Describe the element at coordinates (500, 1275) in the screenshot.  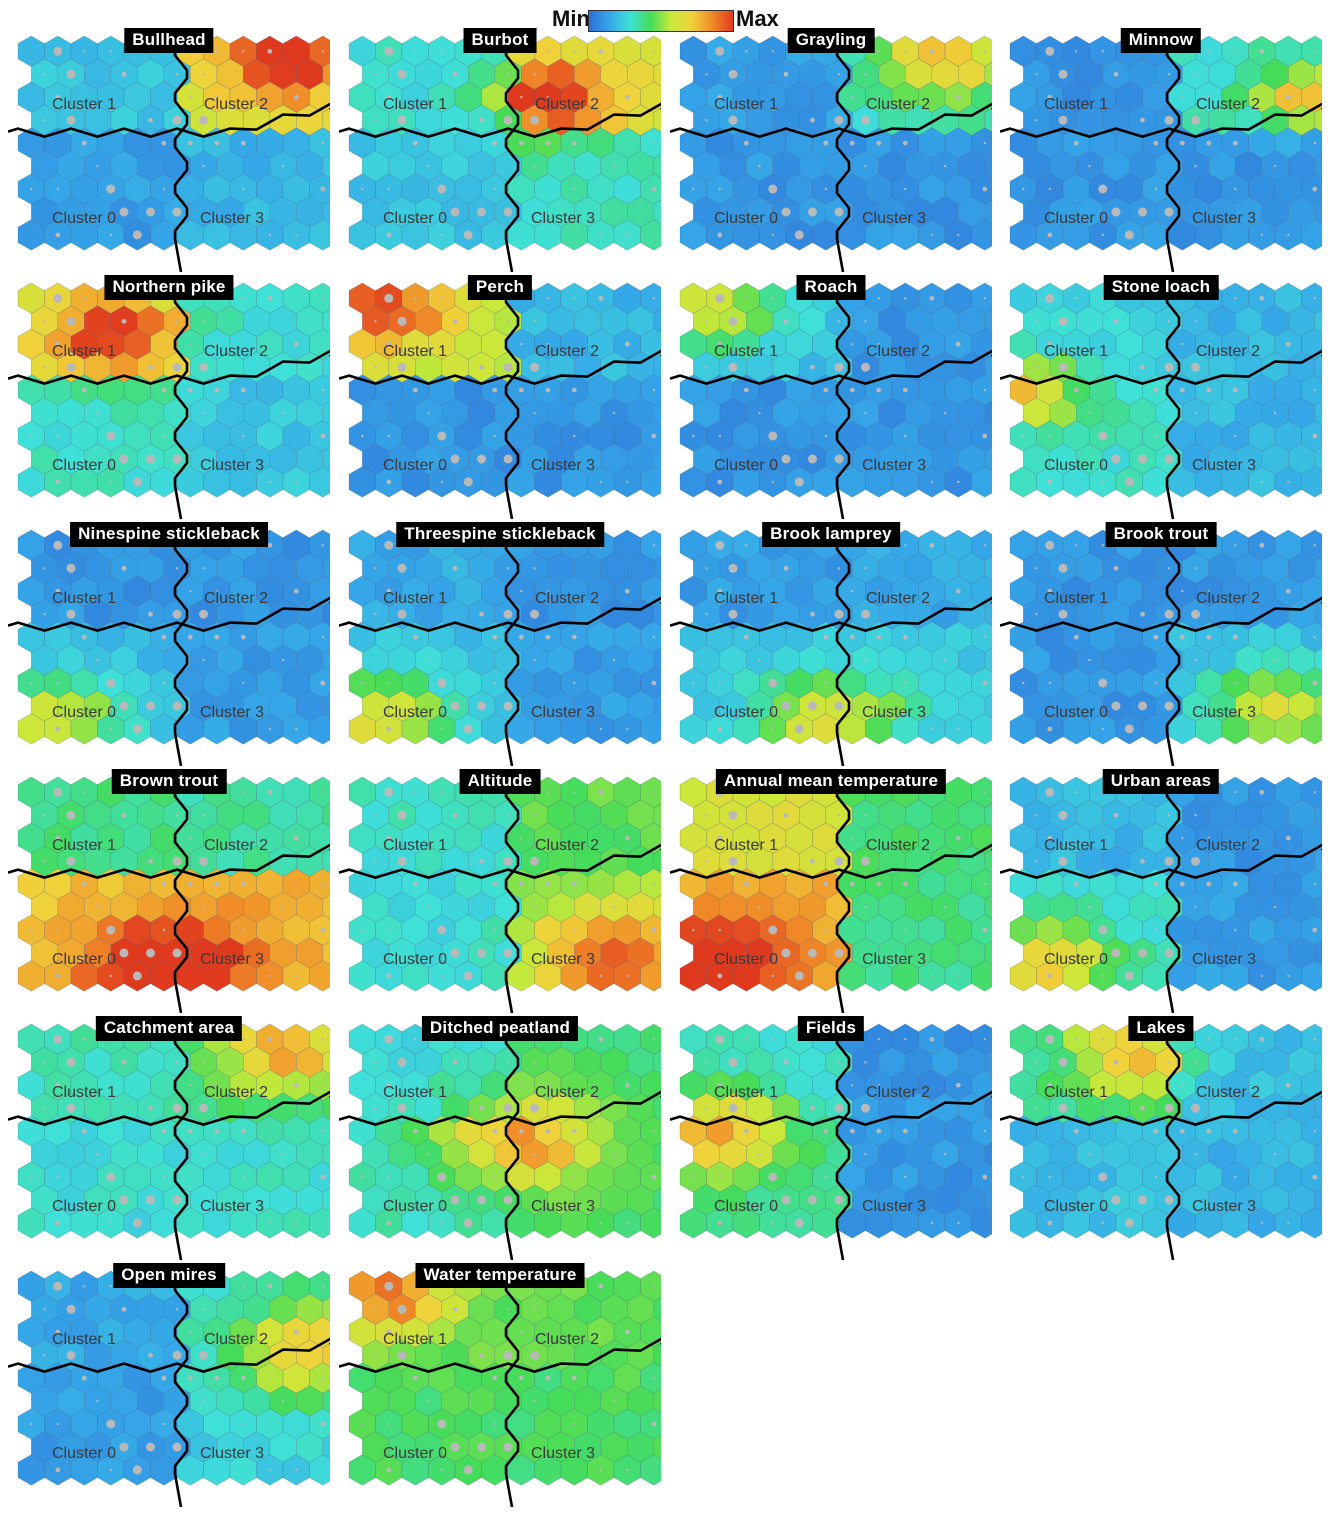
I see `panel-title: Water temperature` at that location.